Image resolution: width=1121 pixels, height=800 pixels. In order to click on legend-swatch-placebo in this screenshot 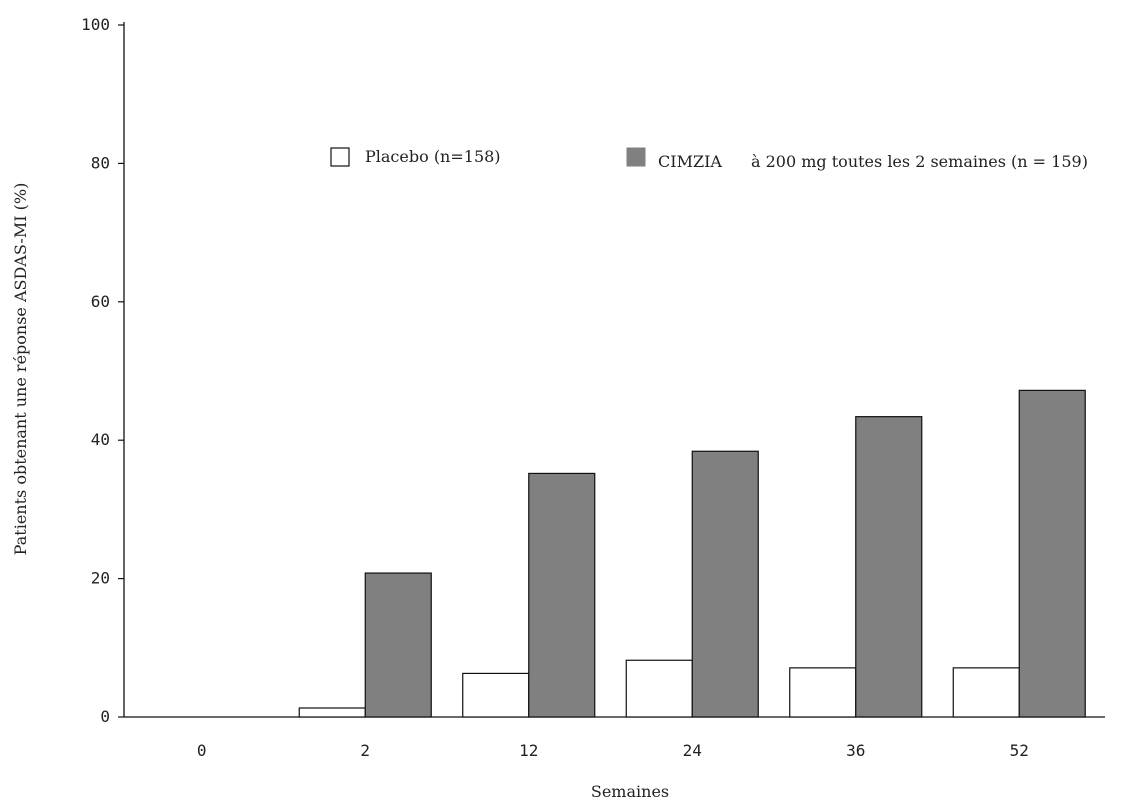, I will do `click(340, 157)`.